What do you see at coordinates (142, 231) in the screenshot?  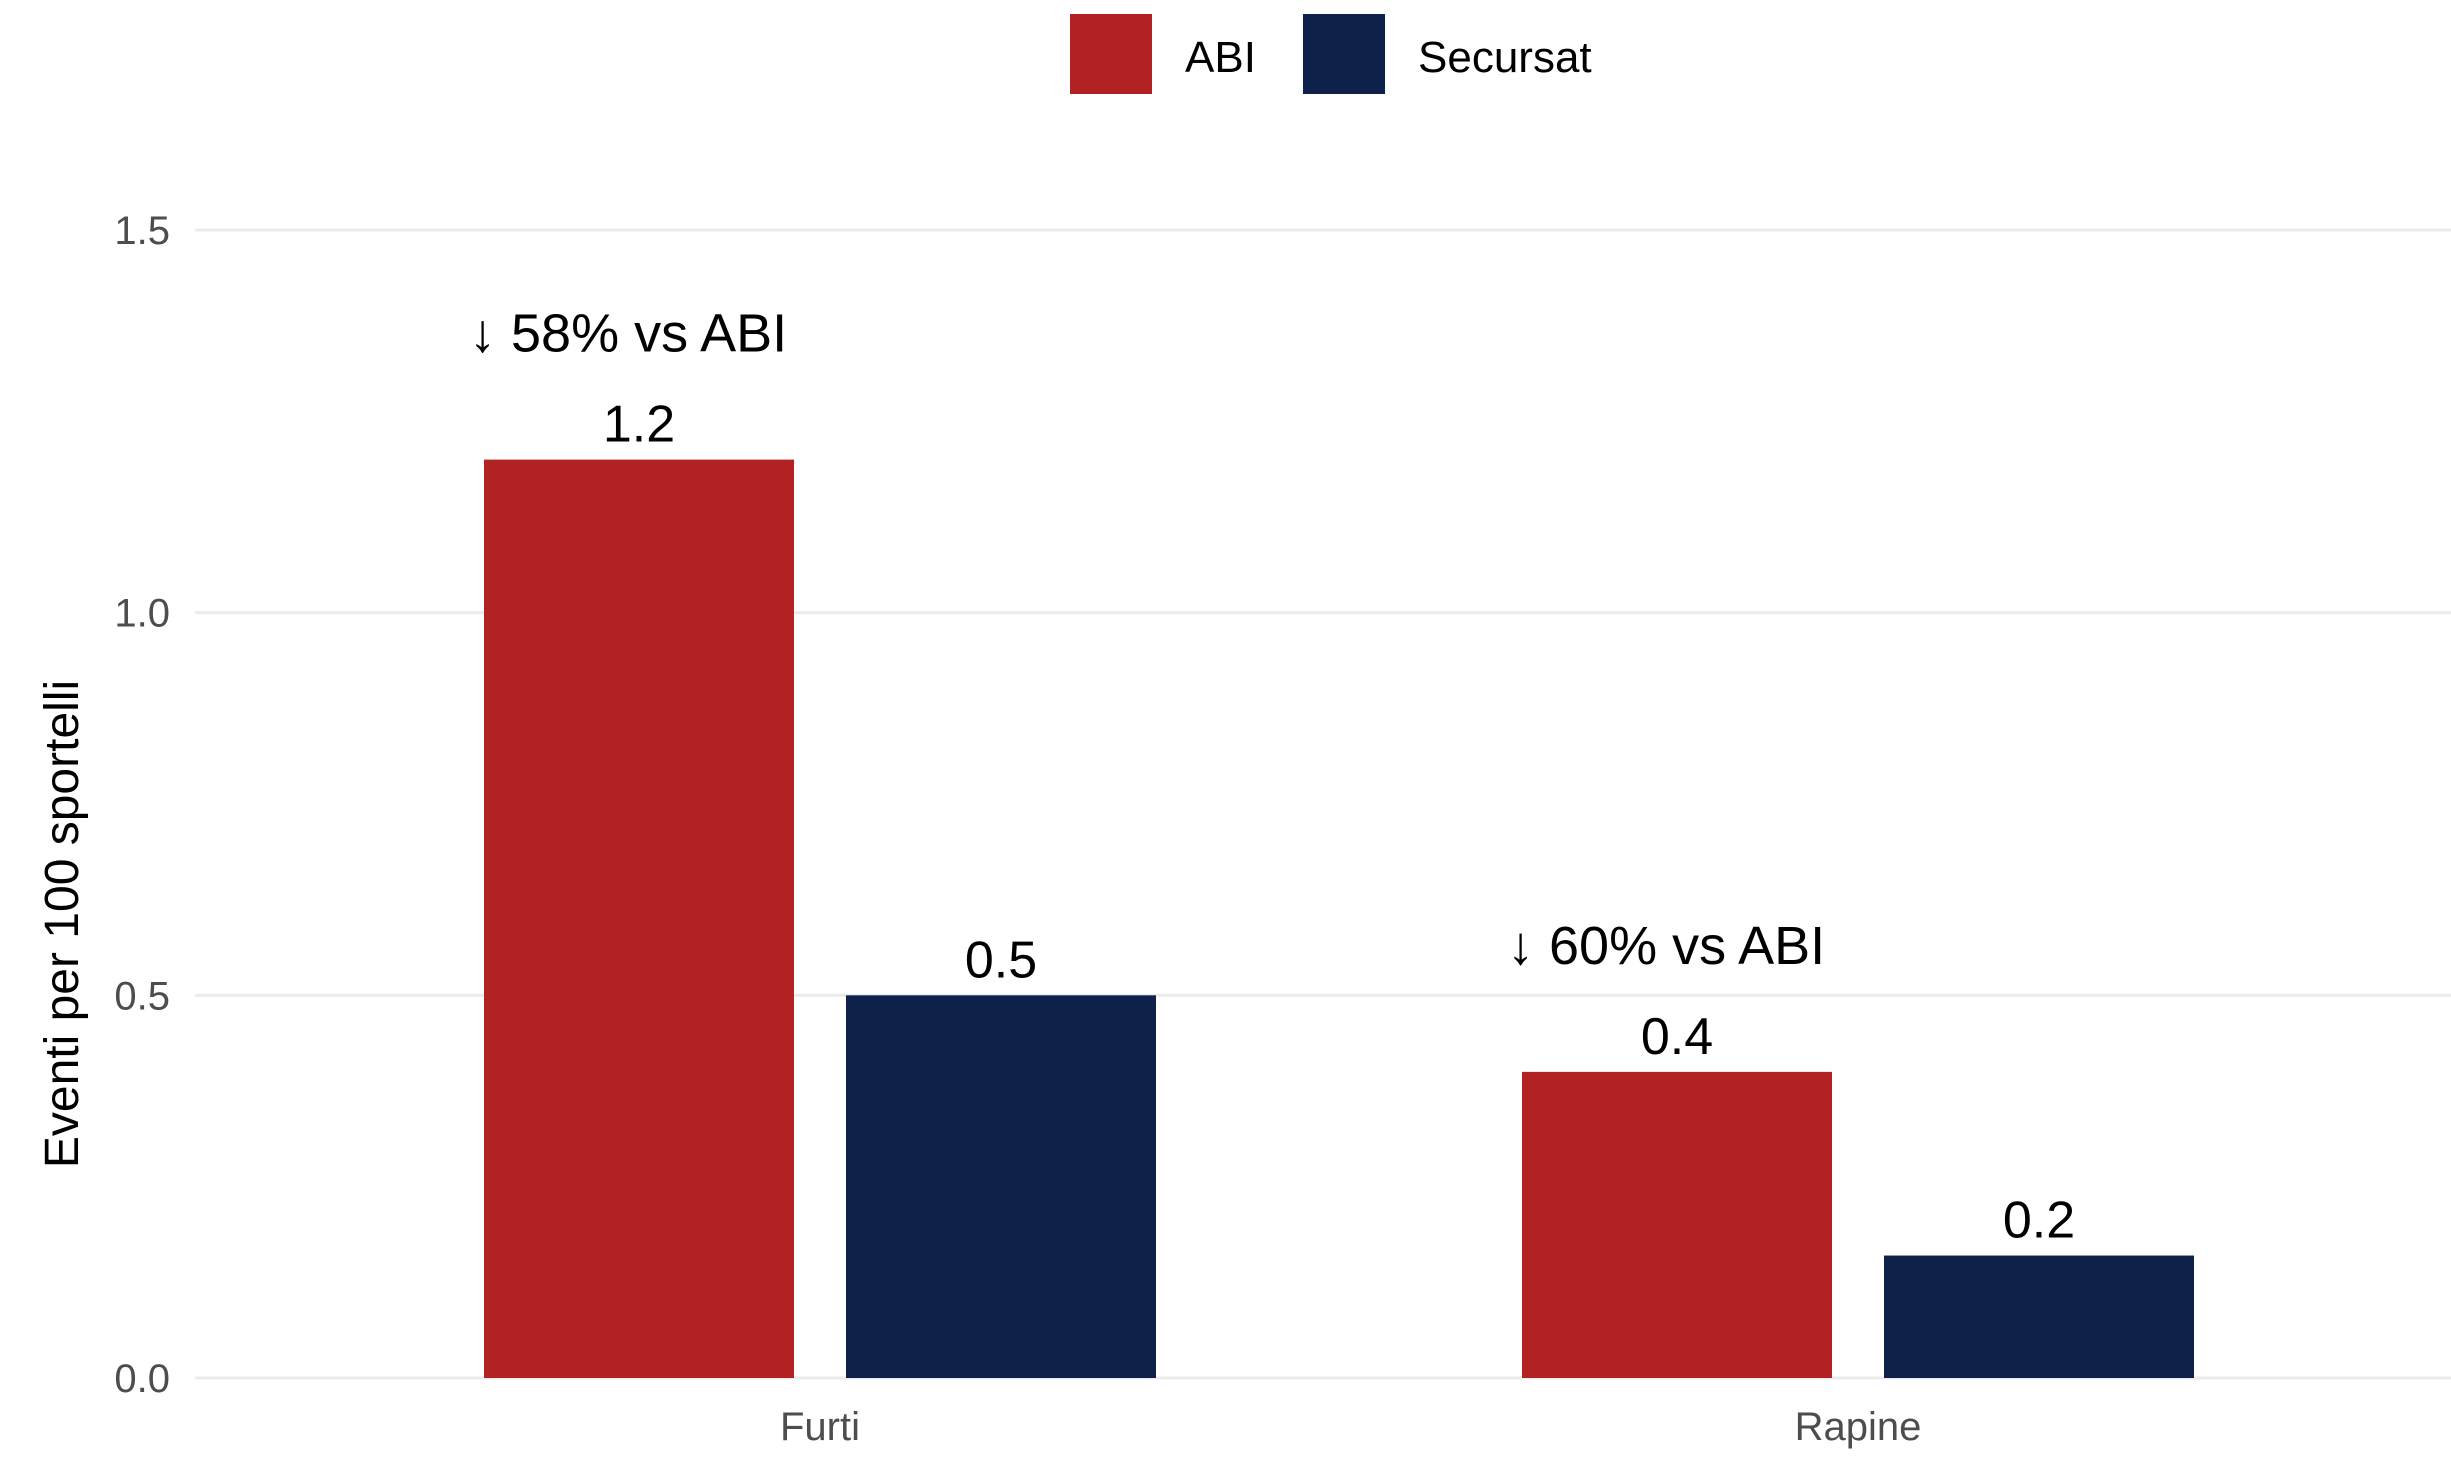 I see `y-tick-label: 1.5` at bounding box center [142, 231].